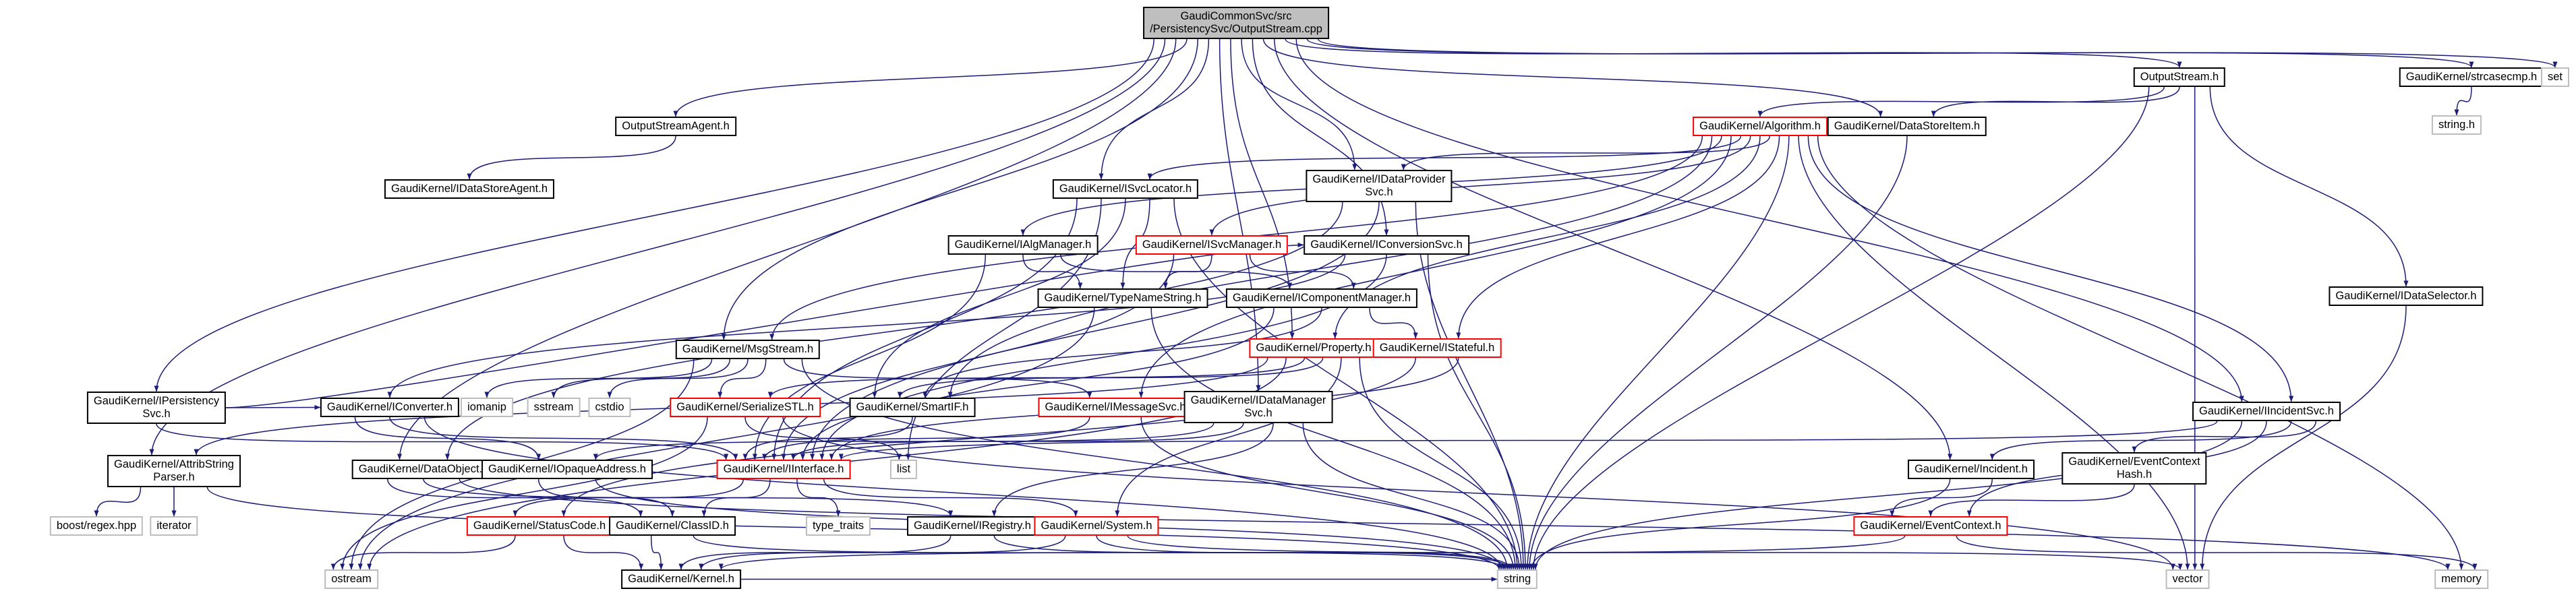 The height and width of the screenshot is (591, 2576). I want to click on graph-node-iomanip: iomanip, so click(487, 407).